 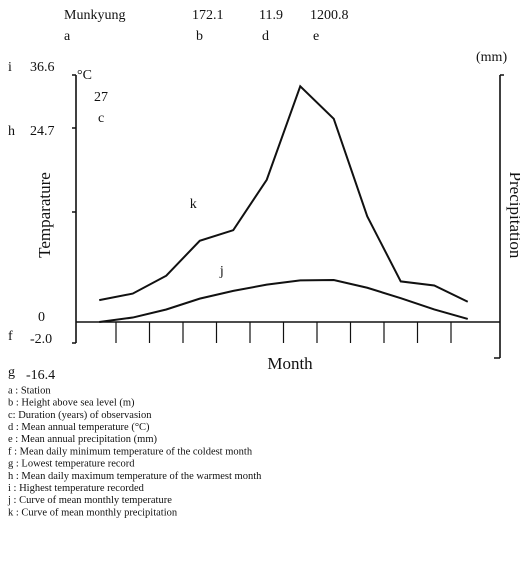 What do you see at coordinates (271, 15) in the screenshot?
I see `mean-temp: 11.9` at bounding box center [271, 15].